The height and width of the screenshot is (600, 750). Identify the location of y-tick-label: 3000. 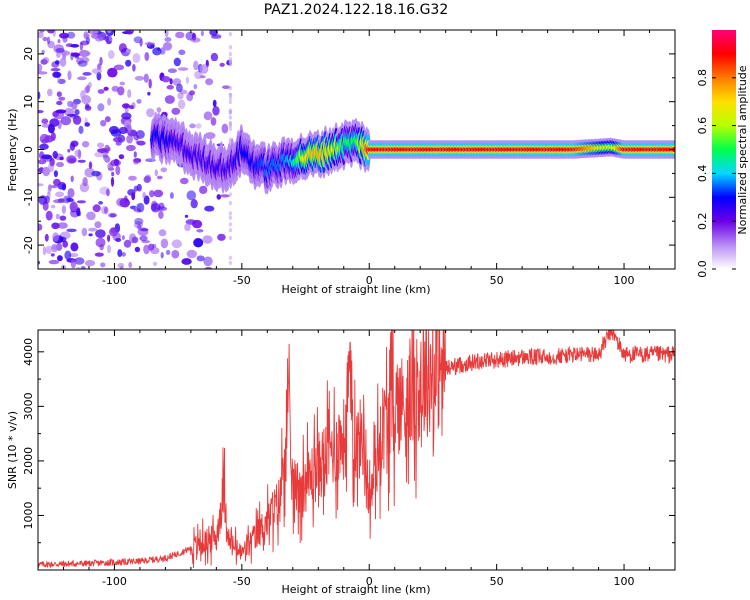
(28, 406).